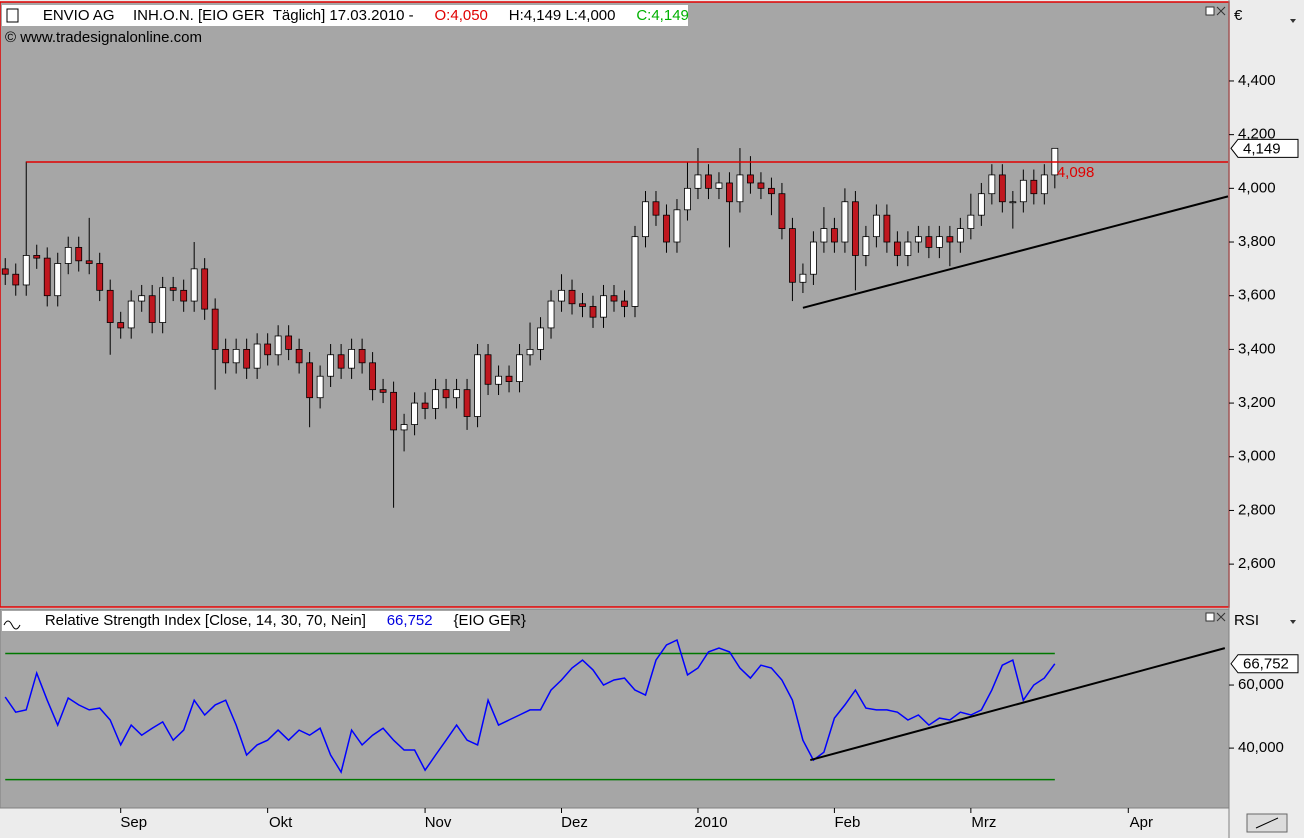 This screenshot has height=838, width=1304. What do you see at coordinates (710, 822) in the screenshot?
I see `x-tick-label: 2010` at bounding box center [710, 822].